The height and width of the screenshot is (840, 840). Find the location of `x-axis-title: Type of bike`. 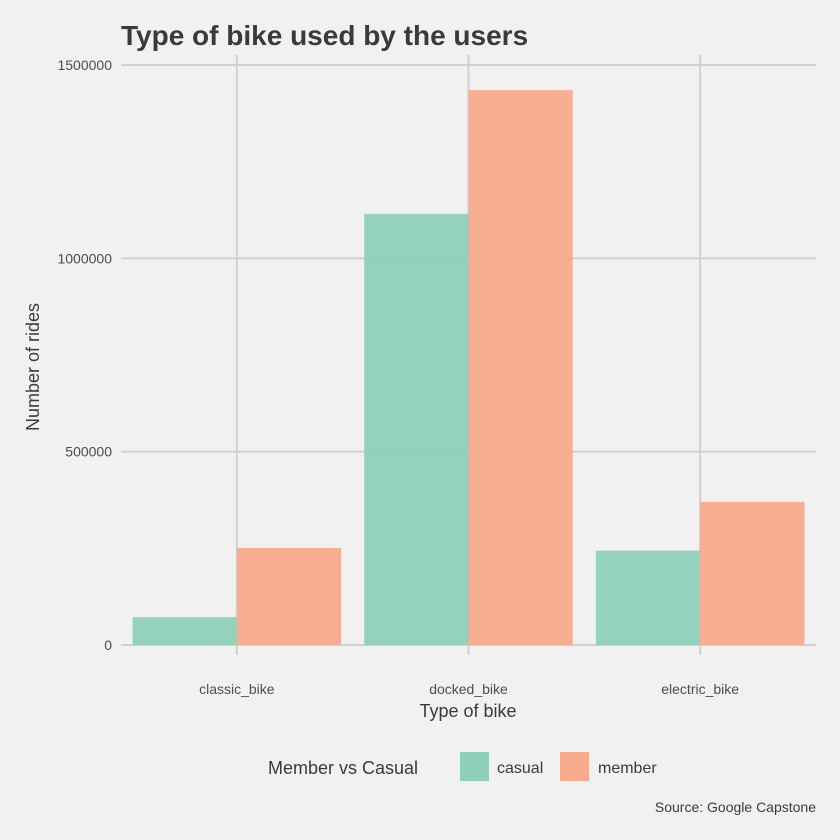

x-axis-title: Type of bike is located at coordinates (467, 711).